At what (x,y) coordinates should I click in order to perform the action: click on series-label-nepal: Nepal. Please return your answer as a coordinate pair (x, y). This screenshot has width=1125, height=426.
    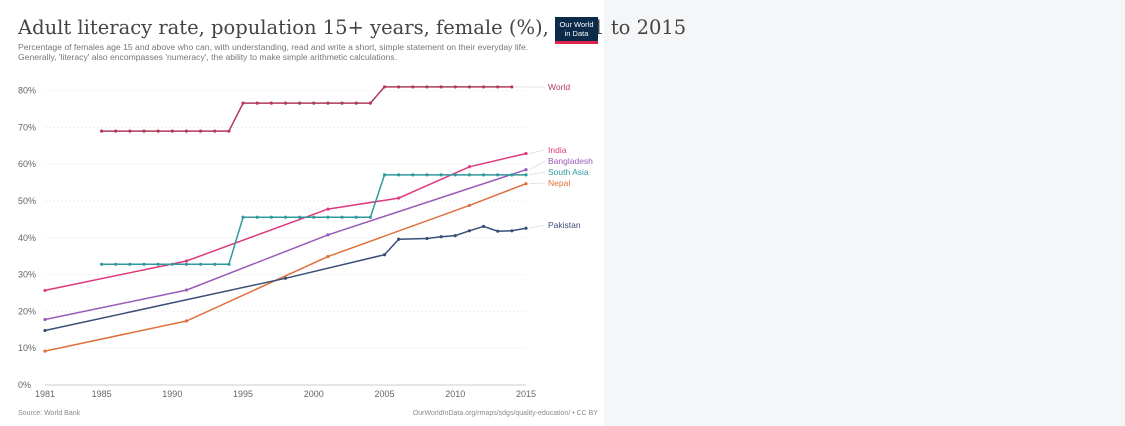
    Looking at the image, I should click on (559, 183).